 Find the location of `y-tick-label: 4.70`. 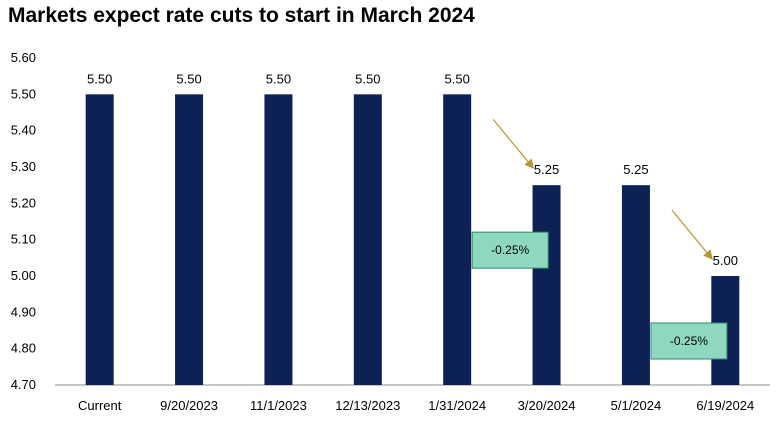

y-tick-label: 4.70 is located at coordinates (23, 384).